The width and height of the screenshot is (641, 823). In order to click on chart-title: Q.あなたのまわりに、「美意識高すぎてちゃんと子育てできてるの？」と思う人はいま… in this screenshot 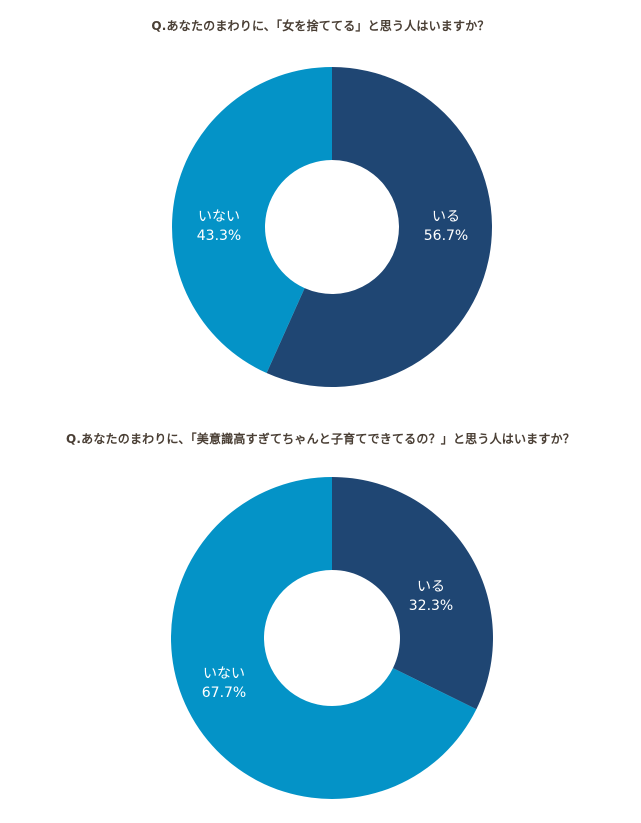, I will do `click(320, 439)`.